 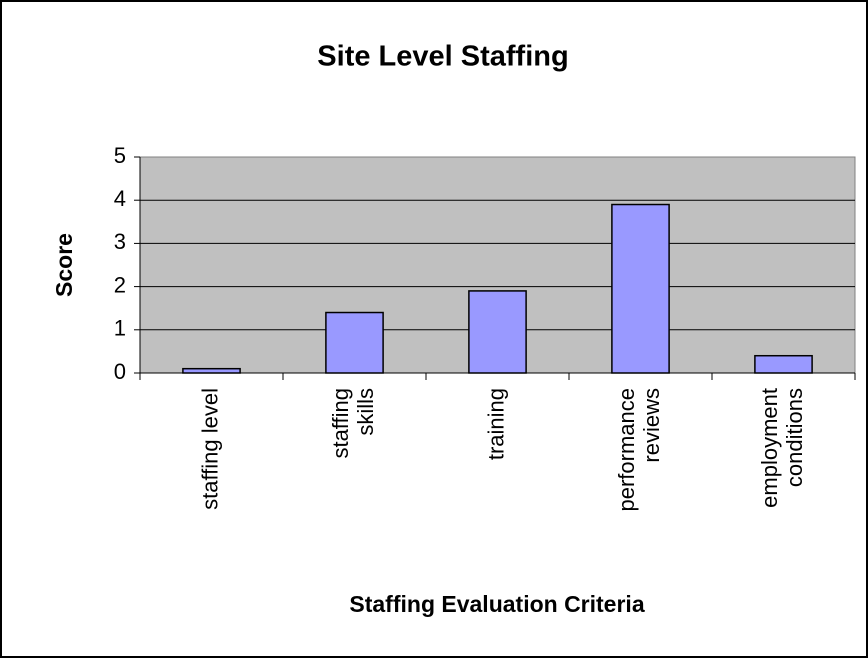 What do you see at coordinates (495, 424) in the screenshot?
I see `x-tick-label: training` at bounding box center [495, 424].